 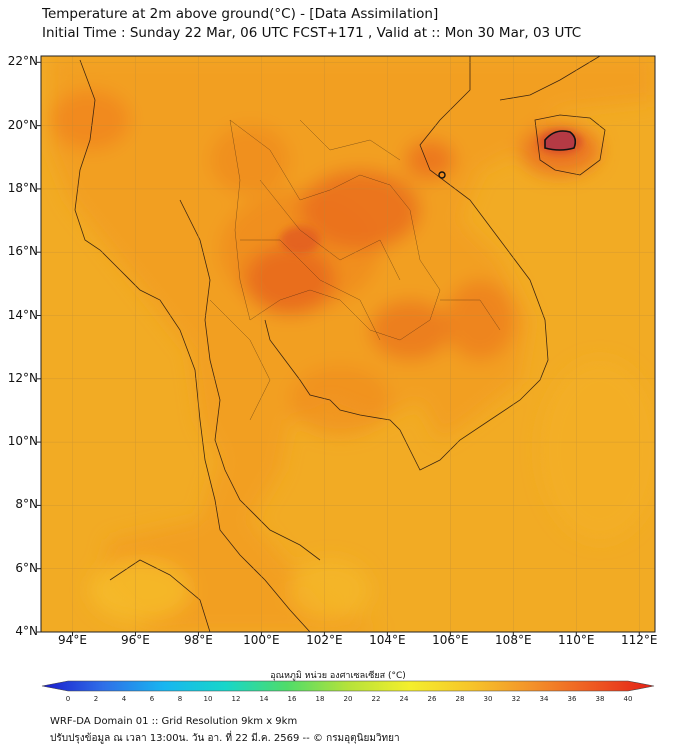 I want to click on lat-label: 10°N, so click(x=22, y=441).